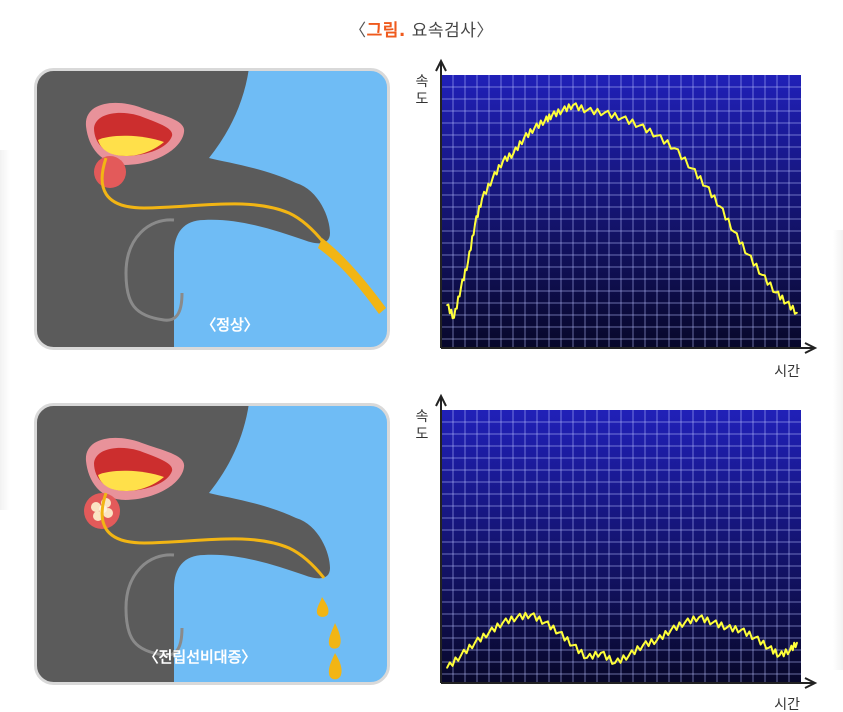 The image size is (843, 712). Describe the element at coordinates (838, 450) in the screenshot. I see `right-edge-shadow` at that location.